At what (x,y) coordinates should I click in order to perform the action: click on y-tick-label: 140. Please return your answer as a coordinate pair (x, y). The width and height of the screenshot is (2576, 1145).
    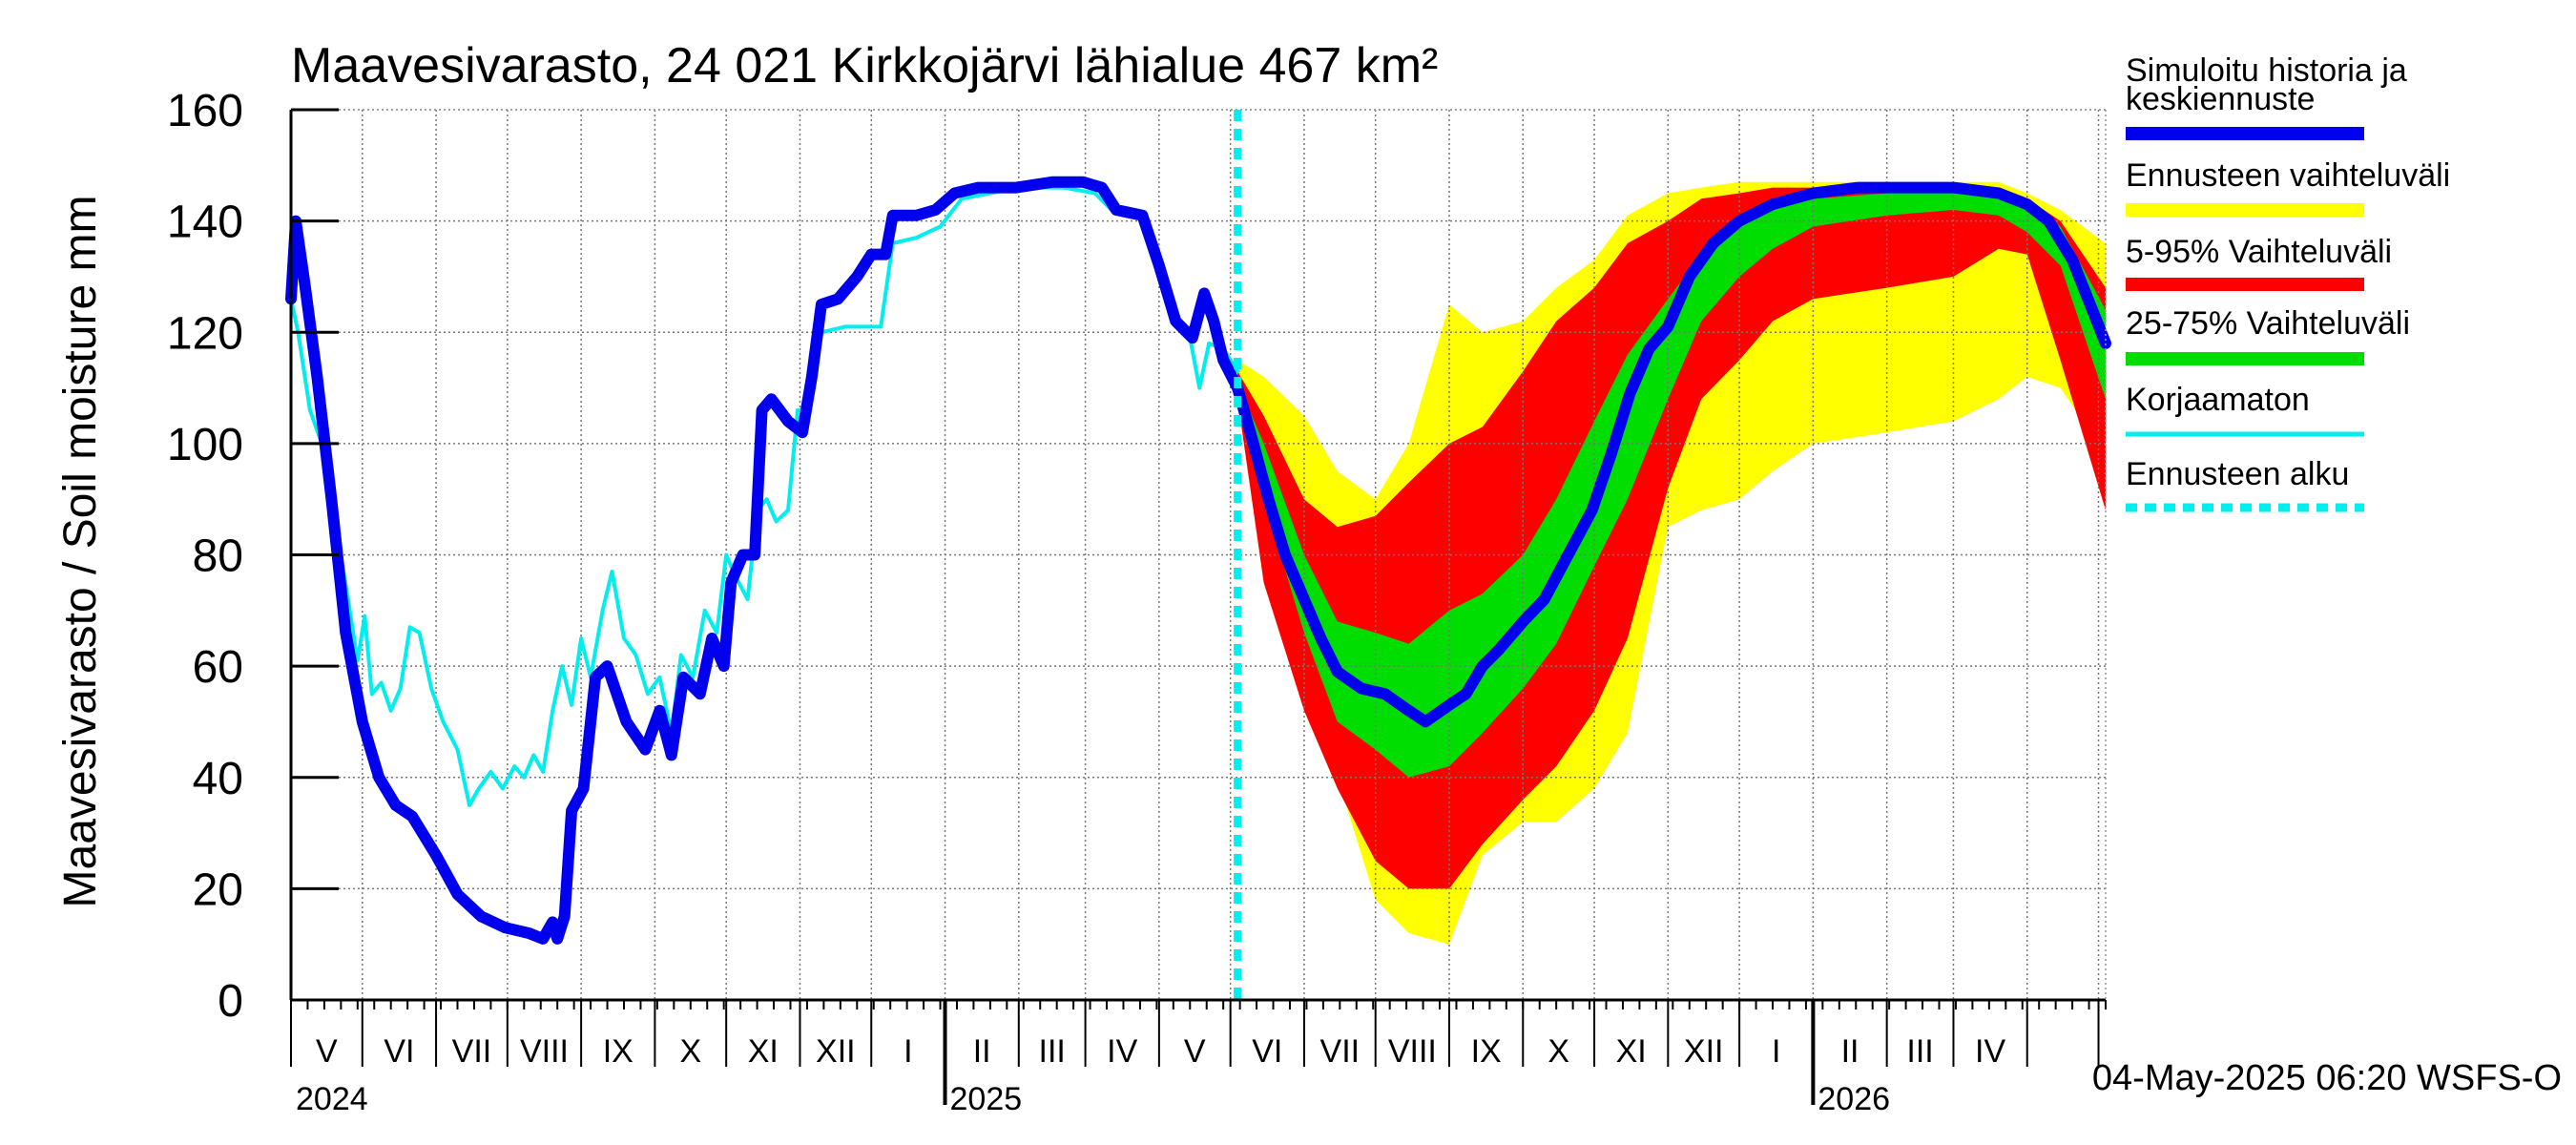
    Looking at the image, I should click on (205, 223).